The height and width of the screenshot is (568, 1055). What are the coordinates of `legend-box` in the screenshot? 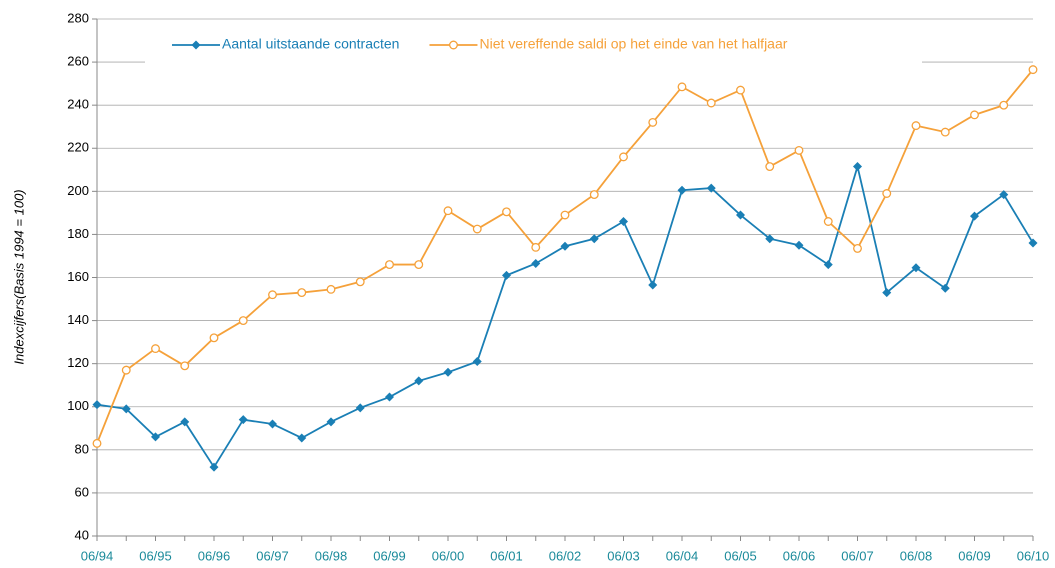 It's located at (533, 46).